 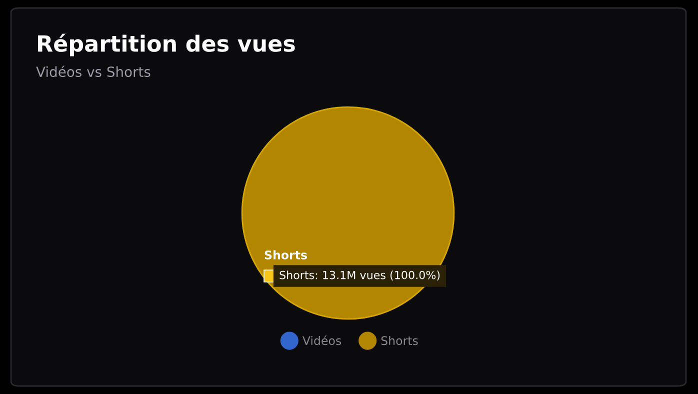 I want to click on text: Shorts: 13.1M vues (100.0%), so click(x=360, y=275).